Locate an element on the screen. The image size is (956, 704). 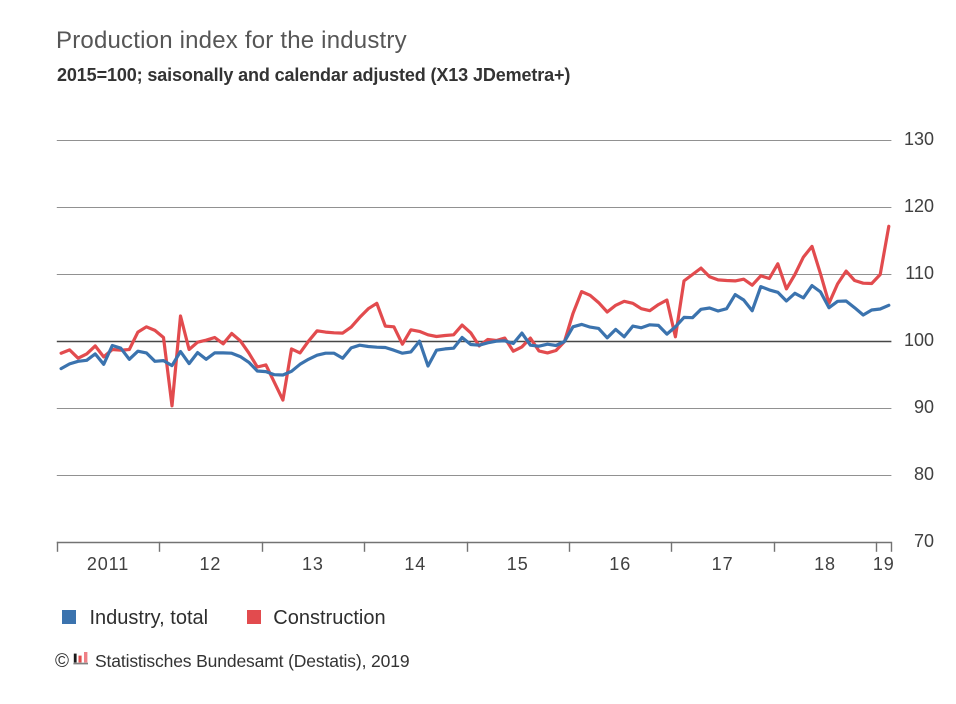
svg-text: 80 is located at coordinates (924, 474).